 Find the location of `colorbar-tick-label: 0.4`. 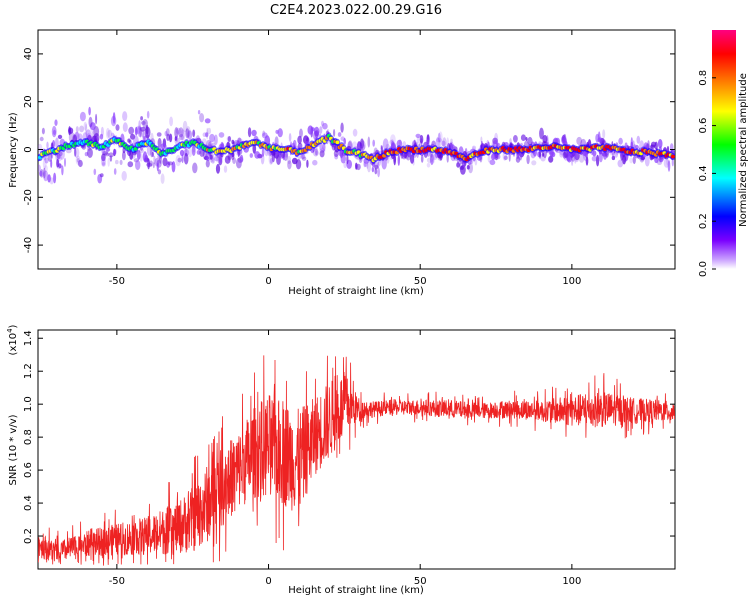

colorbar-tick-label: 0.4 is located at coordinates (703, 173).